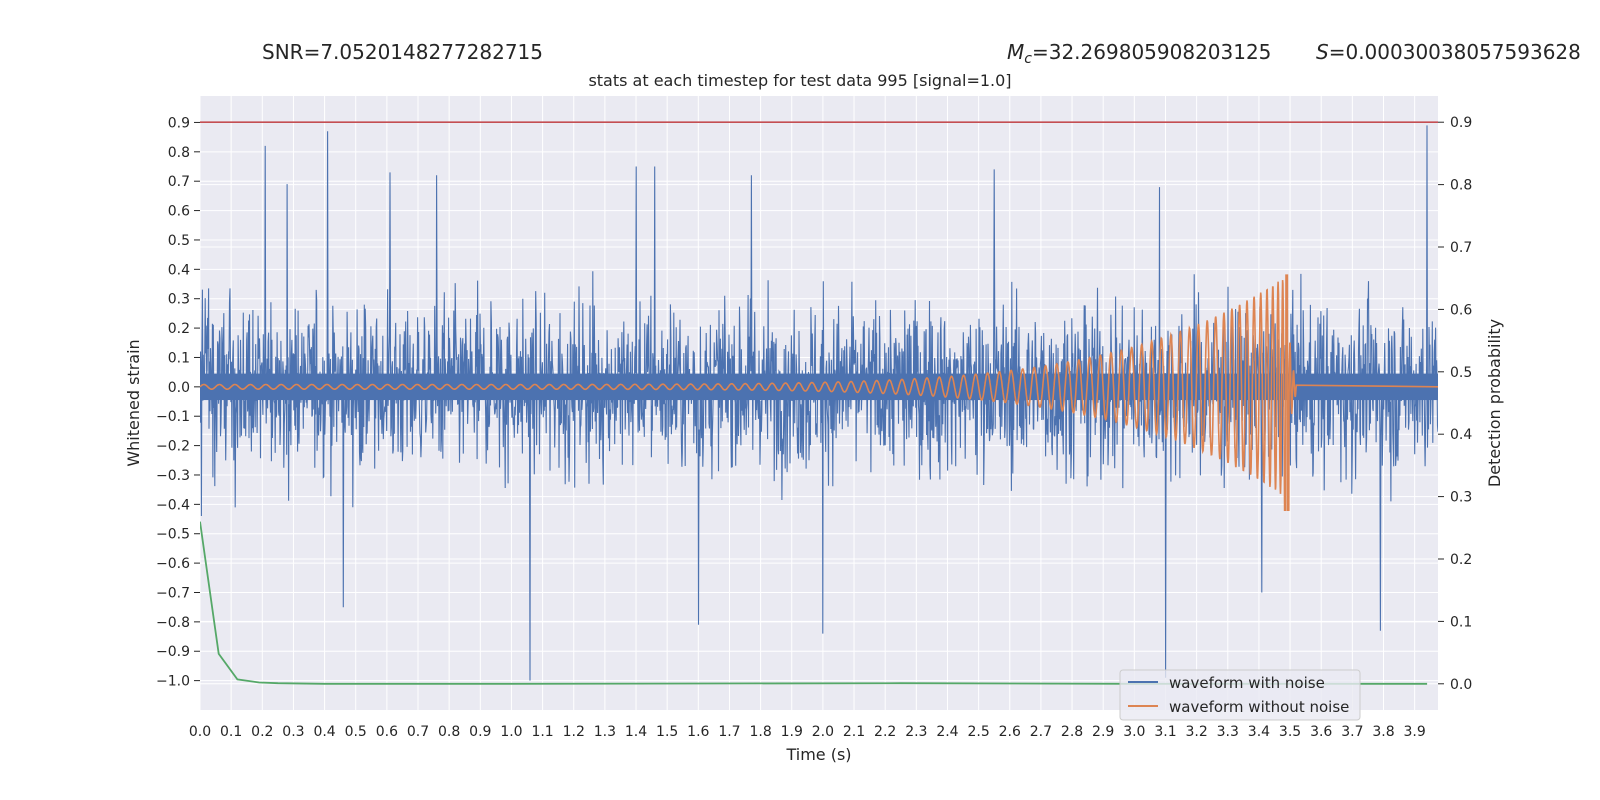 This screenshot has width=1600, height=800. I want to click on y-axis-right-label: Detection probability, so click(1494, 403).